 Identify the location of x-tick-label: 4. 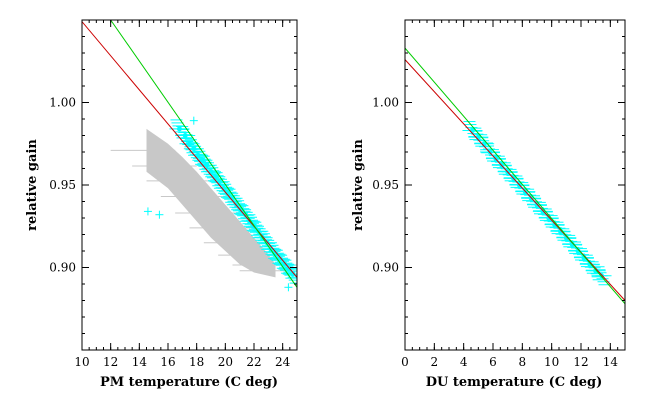
(464, 362).